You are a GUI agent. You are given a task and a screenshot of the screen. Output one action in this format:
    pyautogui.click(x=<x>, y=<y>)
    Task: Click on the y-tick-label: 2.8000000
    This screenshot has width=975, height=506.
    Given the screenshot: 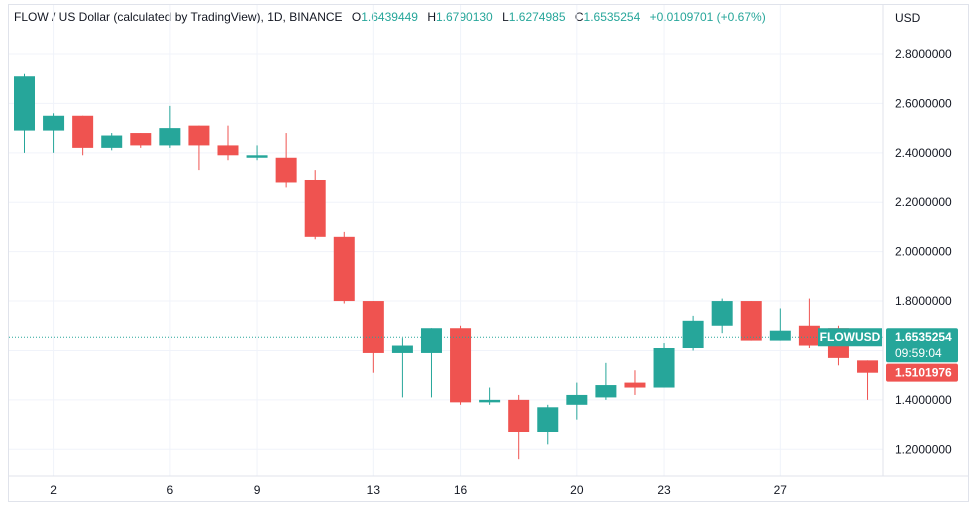 What is the action you would take?
    pyautogui.click(x=923, y=54)
    